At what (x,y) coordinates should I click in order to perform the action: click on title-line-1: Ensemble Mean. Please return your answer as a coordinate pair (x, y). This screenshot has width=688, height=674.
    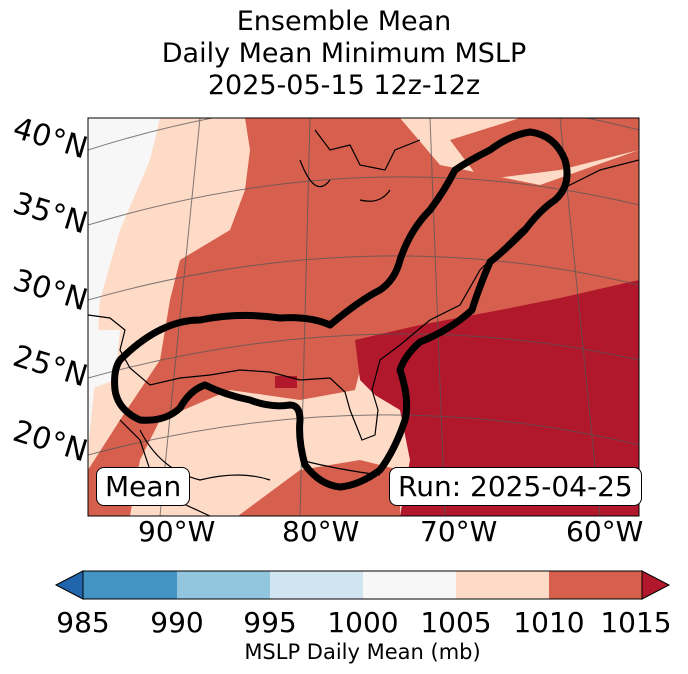
    Looking at the image, I should click on (344, 21).